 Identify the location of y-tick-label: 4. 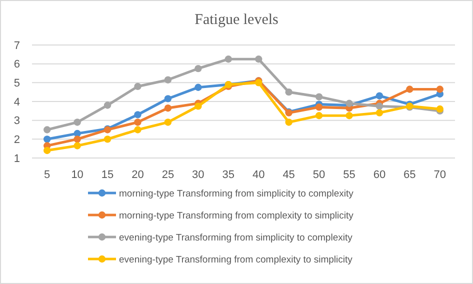
(17, 102).